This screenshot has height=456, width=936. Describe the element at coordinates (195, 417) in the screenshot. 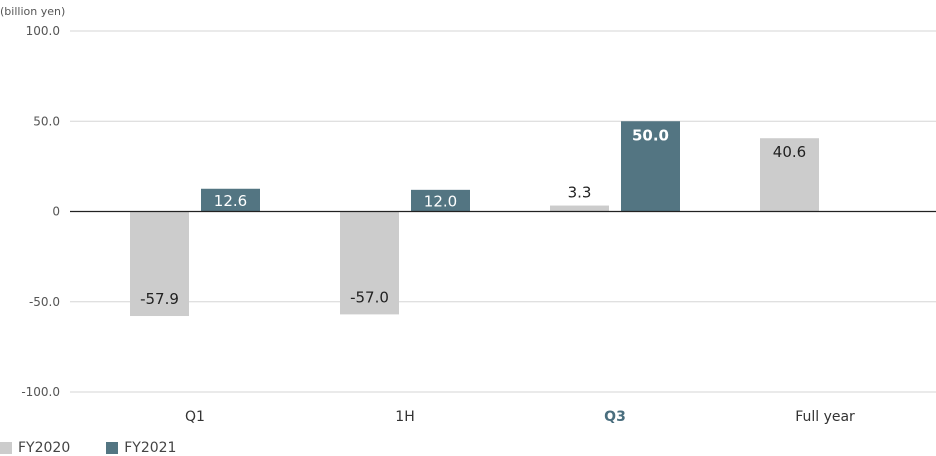

I see `x-category-label: Q1` at that location.